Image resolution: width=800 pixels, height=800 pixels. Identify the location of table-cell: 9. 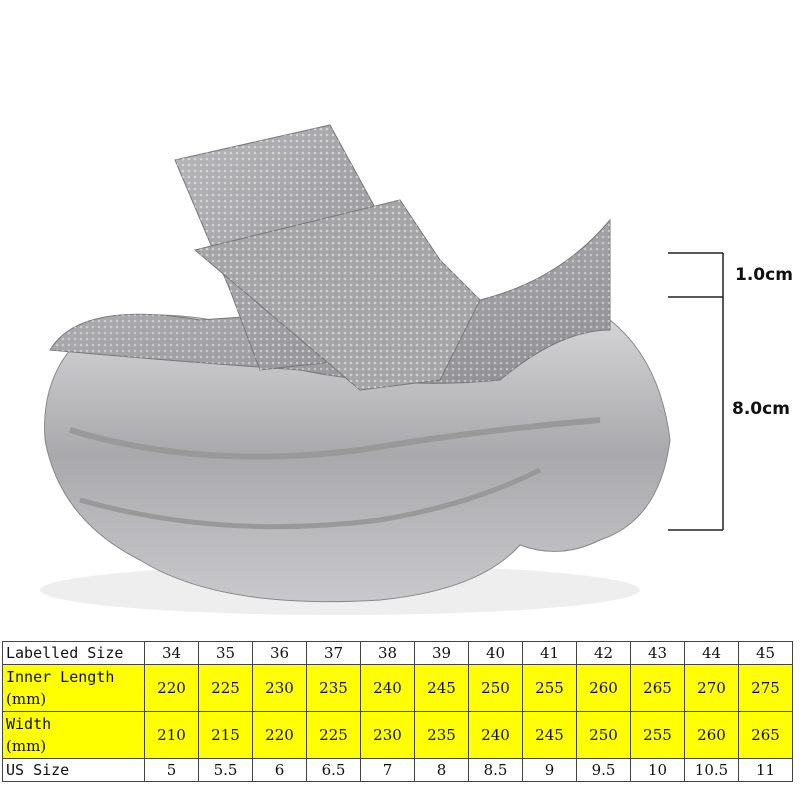
(549, 770).